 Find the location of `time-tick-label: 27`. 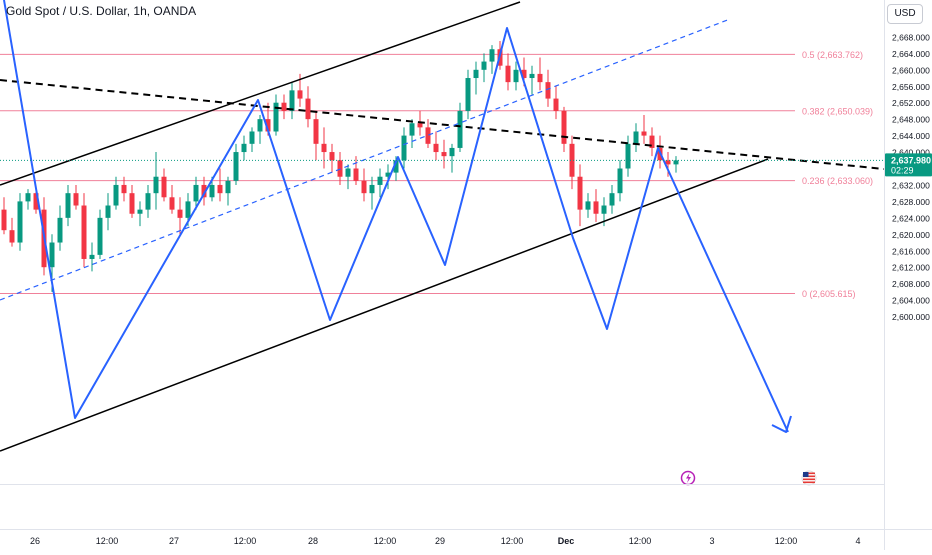

time-tick-label: 27 is located at coordinates (174, 541).